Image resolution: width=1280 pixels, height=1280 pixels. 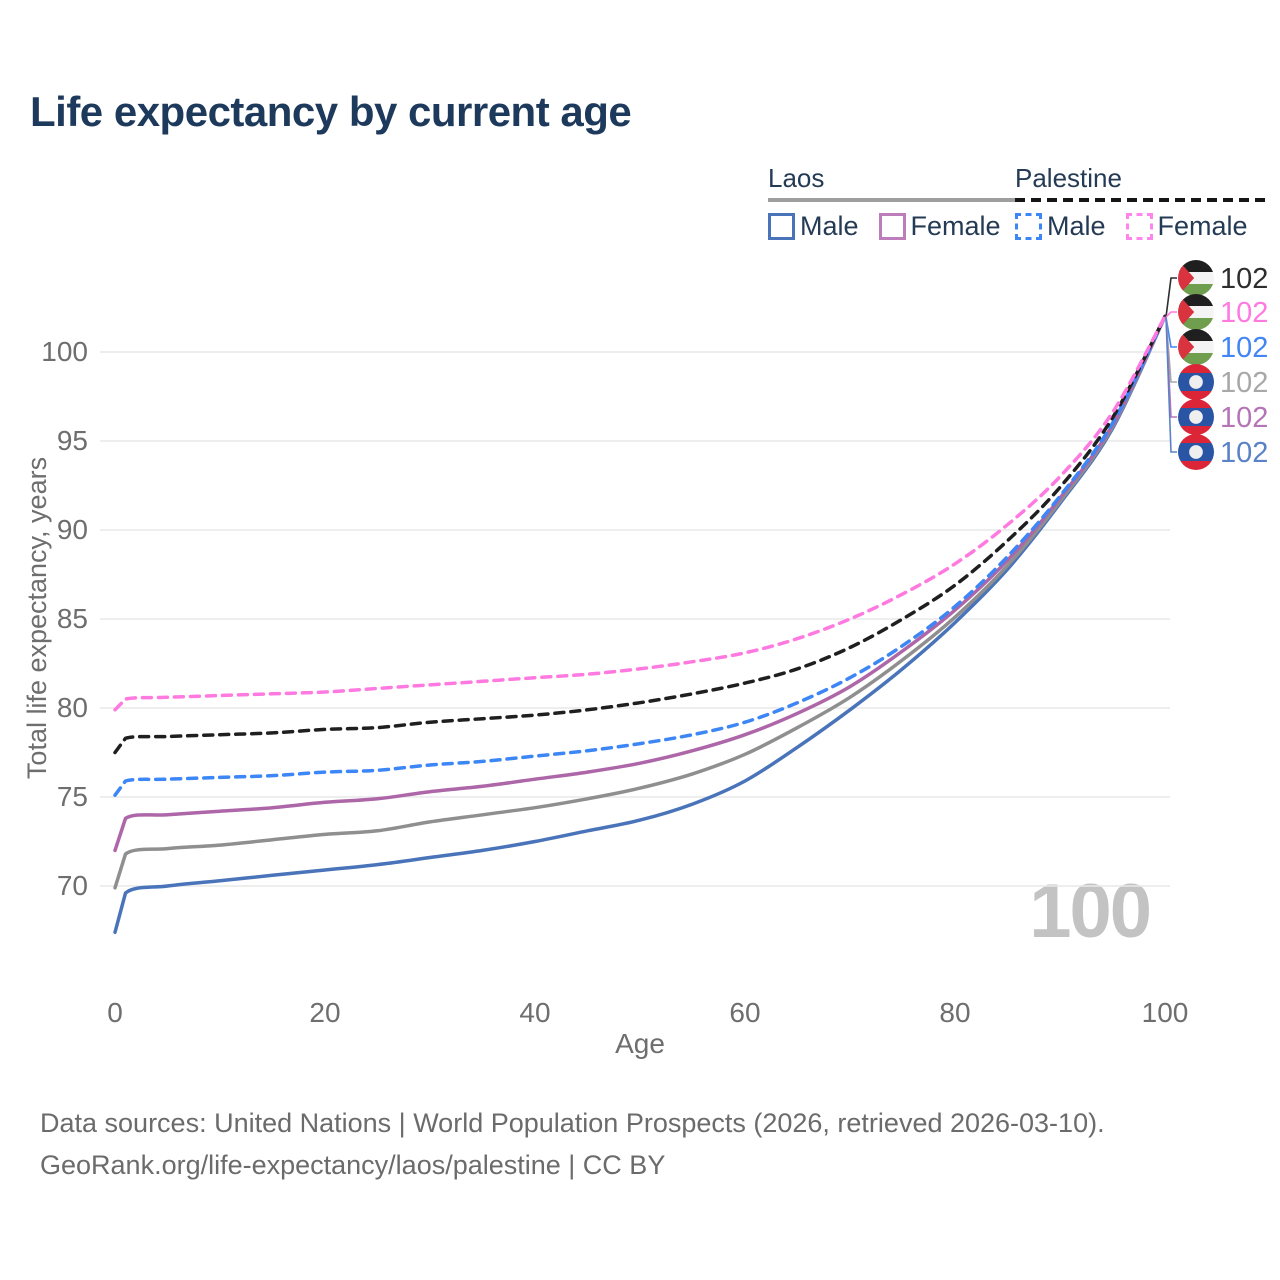 What do you see at coordinates (892, 226) in the screenshot?
I see `laos-female-swatch-icon` at bounding box center [892, 226].